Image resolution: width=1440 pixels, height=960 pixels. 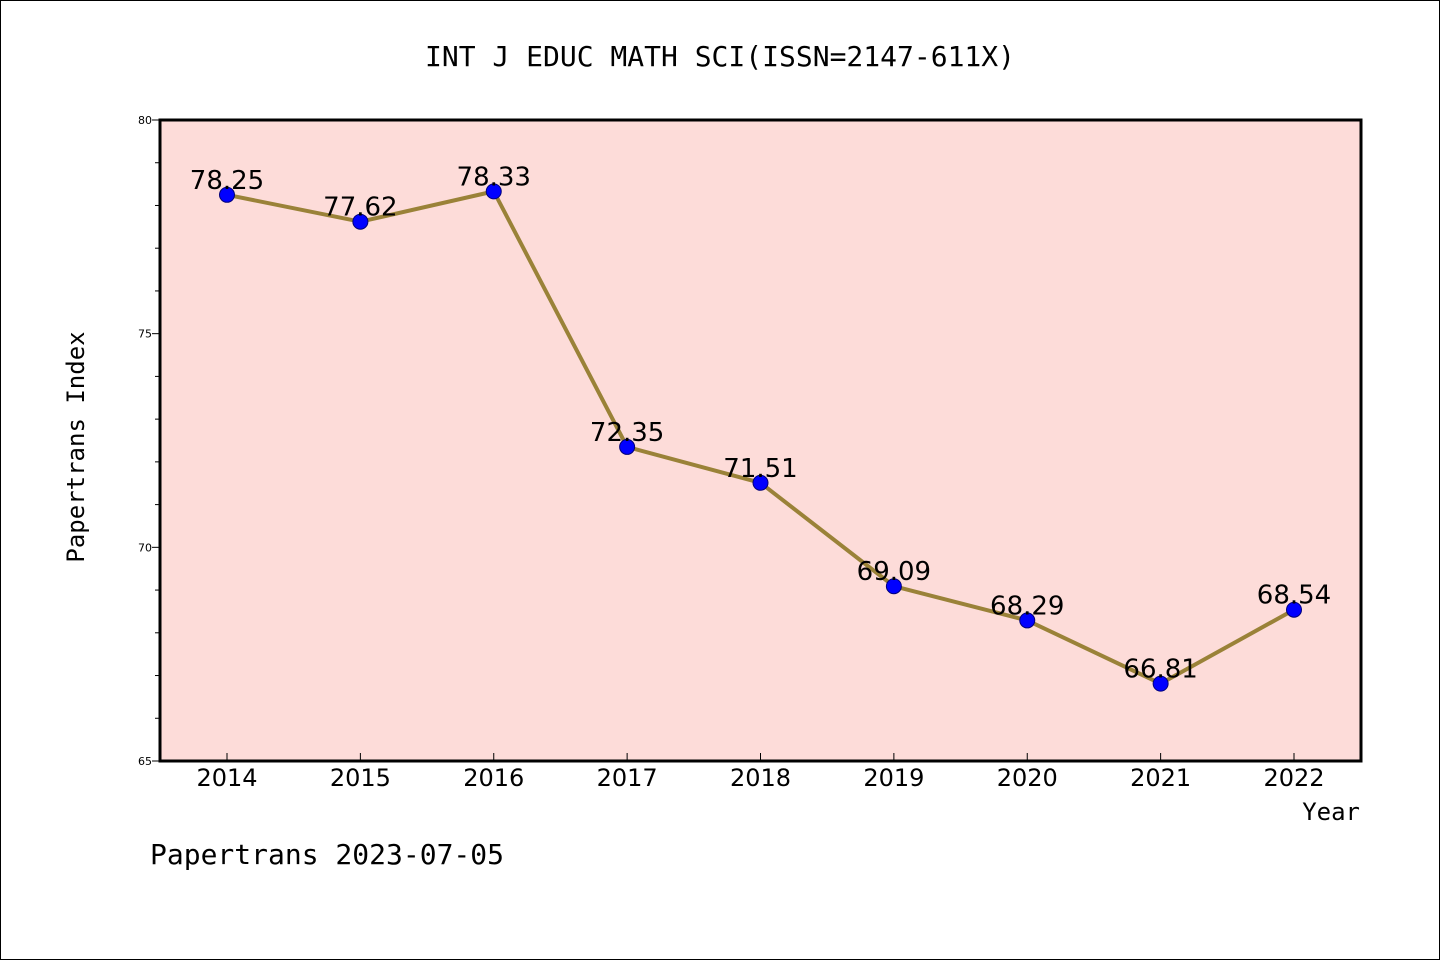 I want to click on x-tick-label: 2018, so click(x=760, y=778).